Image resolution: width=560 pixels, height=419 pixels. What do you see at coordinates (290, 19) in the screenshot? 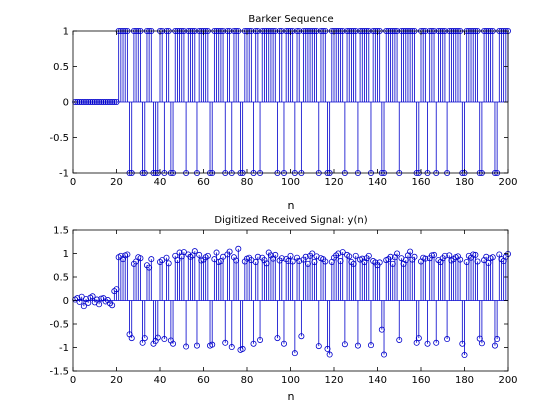
I see `chart-title: Barker Sequence` at bounding box center [290, 19].